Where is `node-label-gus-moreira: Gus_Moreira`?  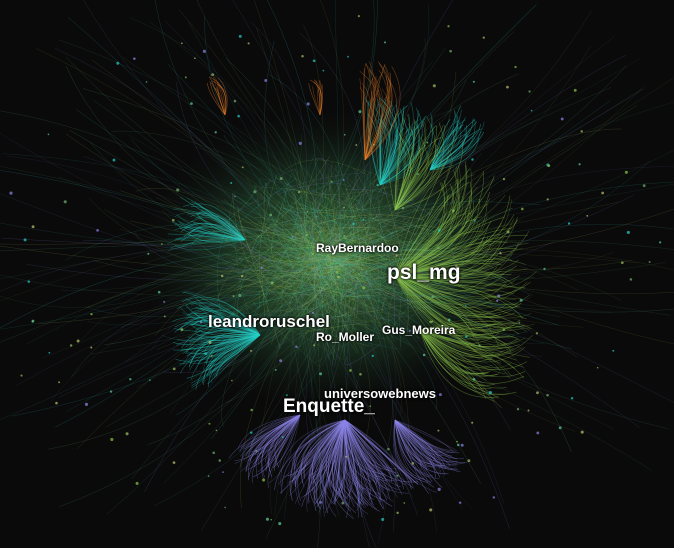
node-label-gus-moreira: Gus_Moreira is located at coordinates (419, 330).